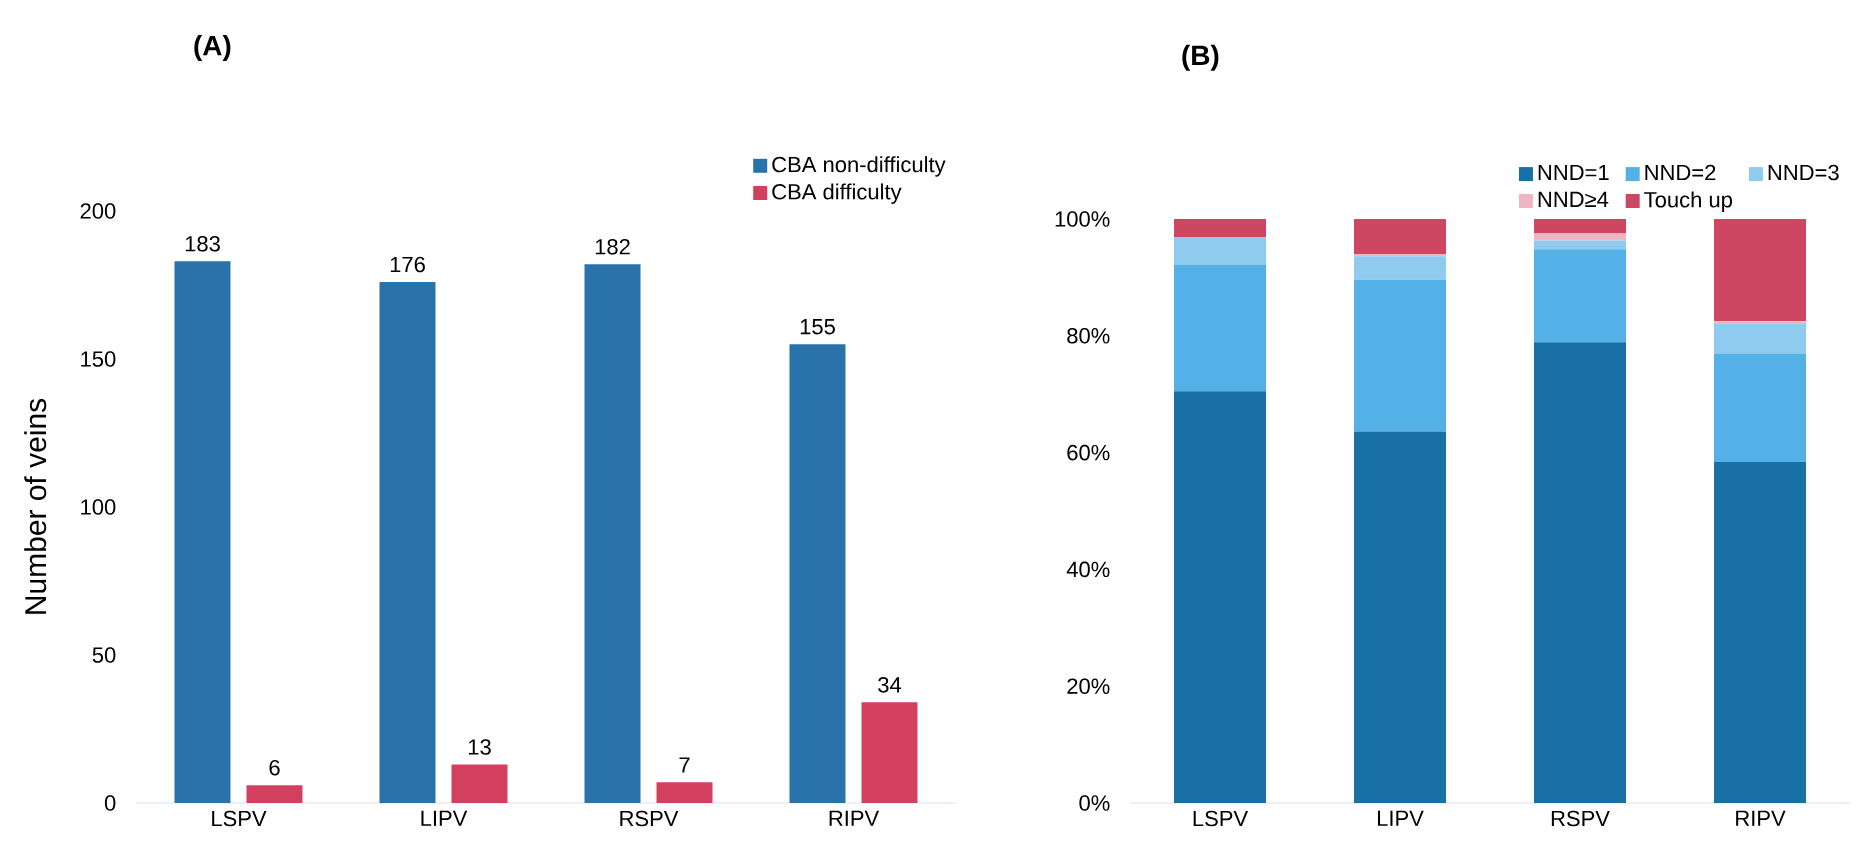  I want to click on data-label: 183, so click(202, 243).